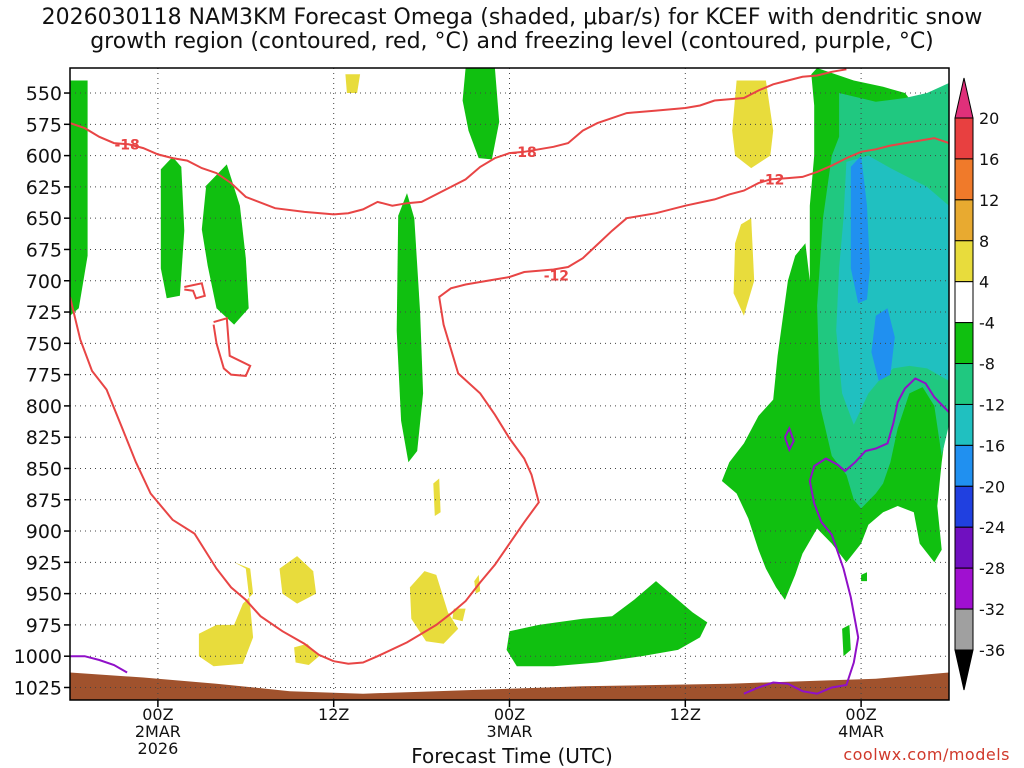 This screenshot has width=1024, height=768. Describe the element at coordinates (458, 142) in the screenshot. I see `isotherm-minus18` at that location.